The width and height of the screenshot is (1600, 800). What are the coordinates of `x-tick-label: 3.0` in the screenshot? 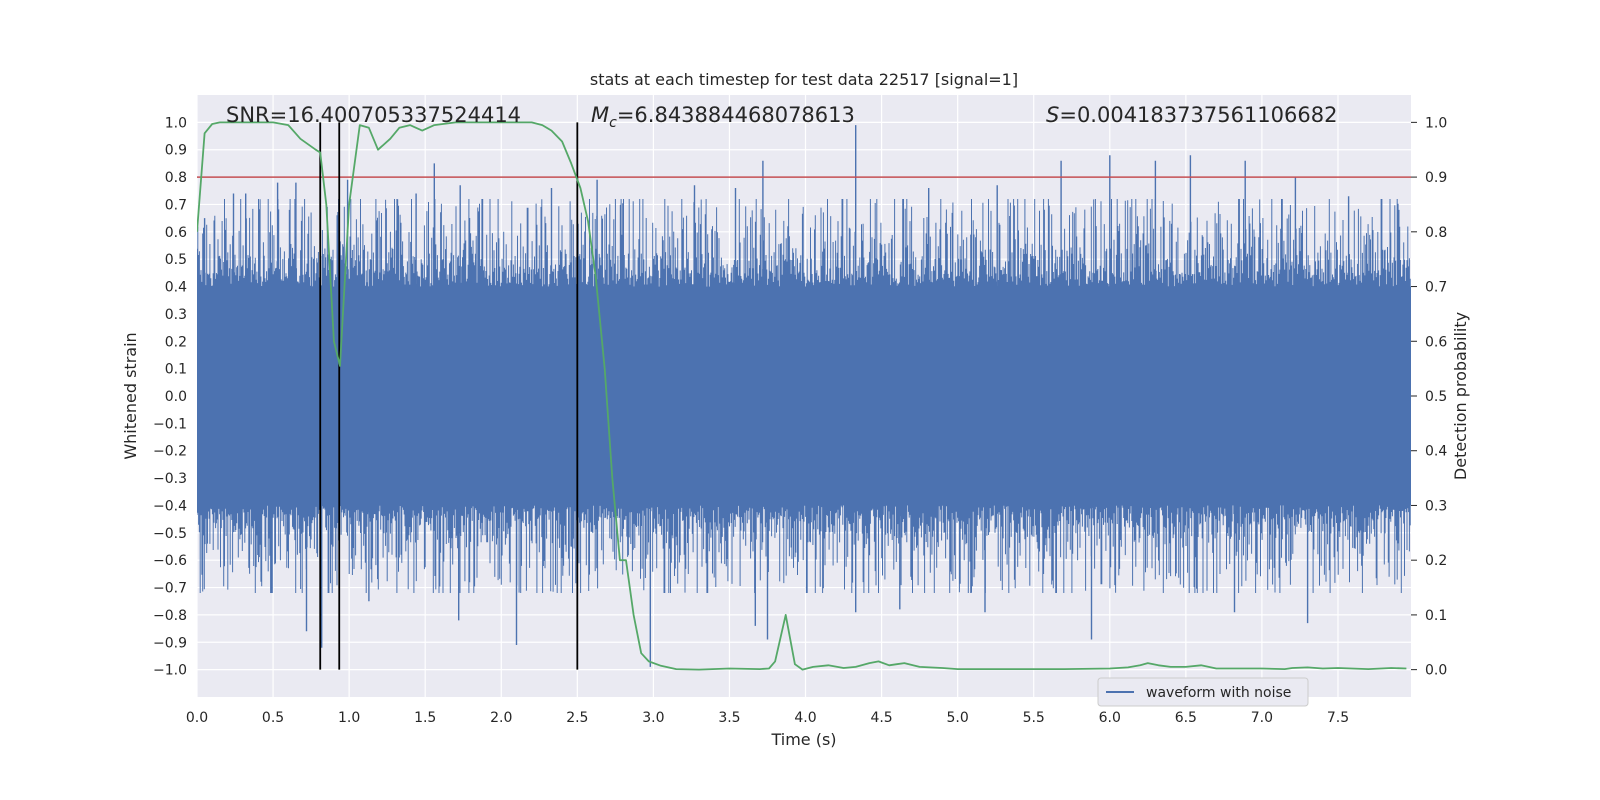 It's located at (653, 718).